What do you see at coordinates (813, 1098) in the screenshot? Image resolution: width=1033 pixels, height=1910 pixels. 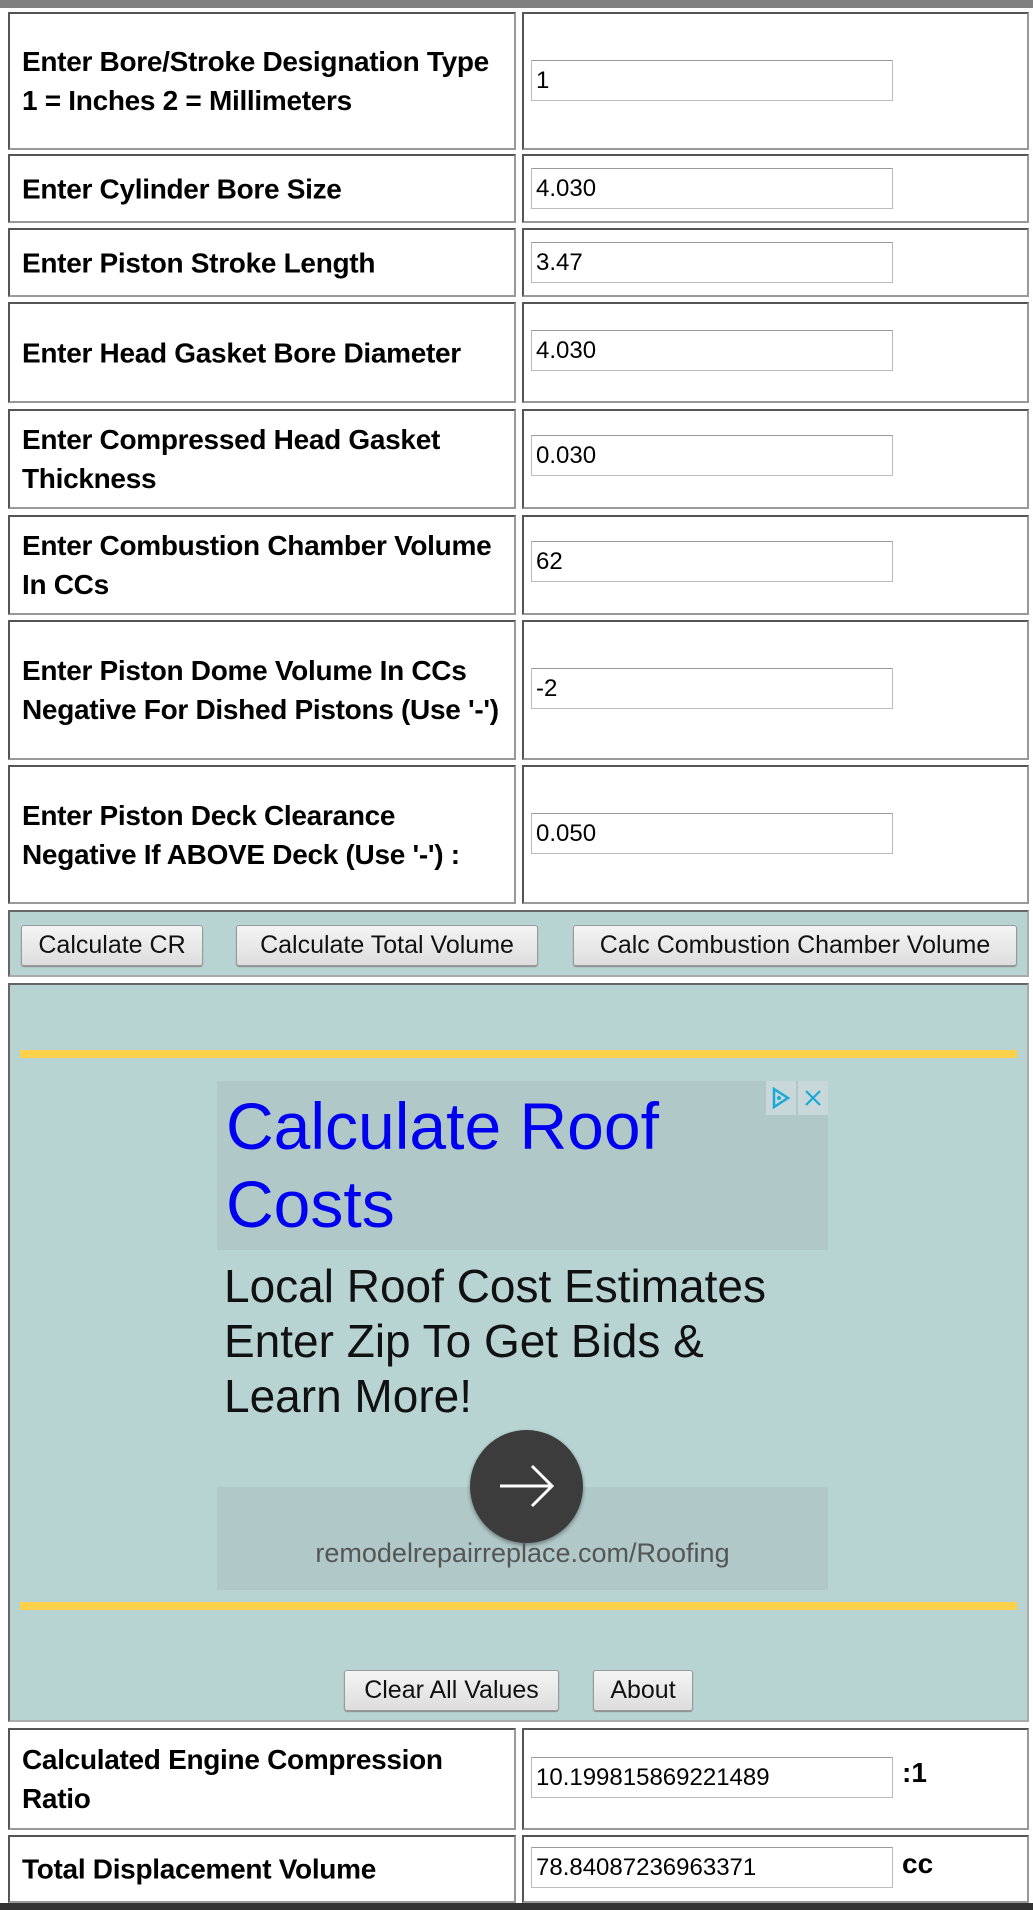 I see `close-icon` at bounding box center [813, 1098].